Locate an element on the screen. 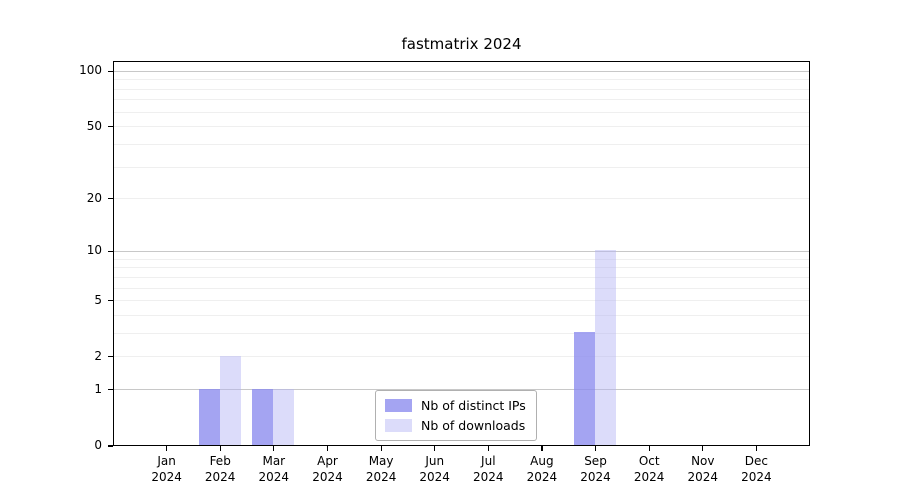 Image resolution: width=900 pixels, height=500 pixels. x-tick-label-month: Nov is located at coordinates (703, 461).